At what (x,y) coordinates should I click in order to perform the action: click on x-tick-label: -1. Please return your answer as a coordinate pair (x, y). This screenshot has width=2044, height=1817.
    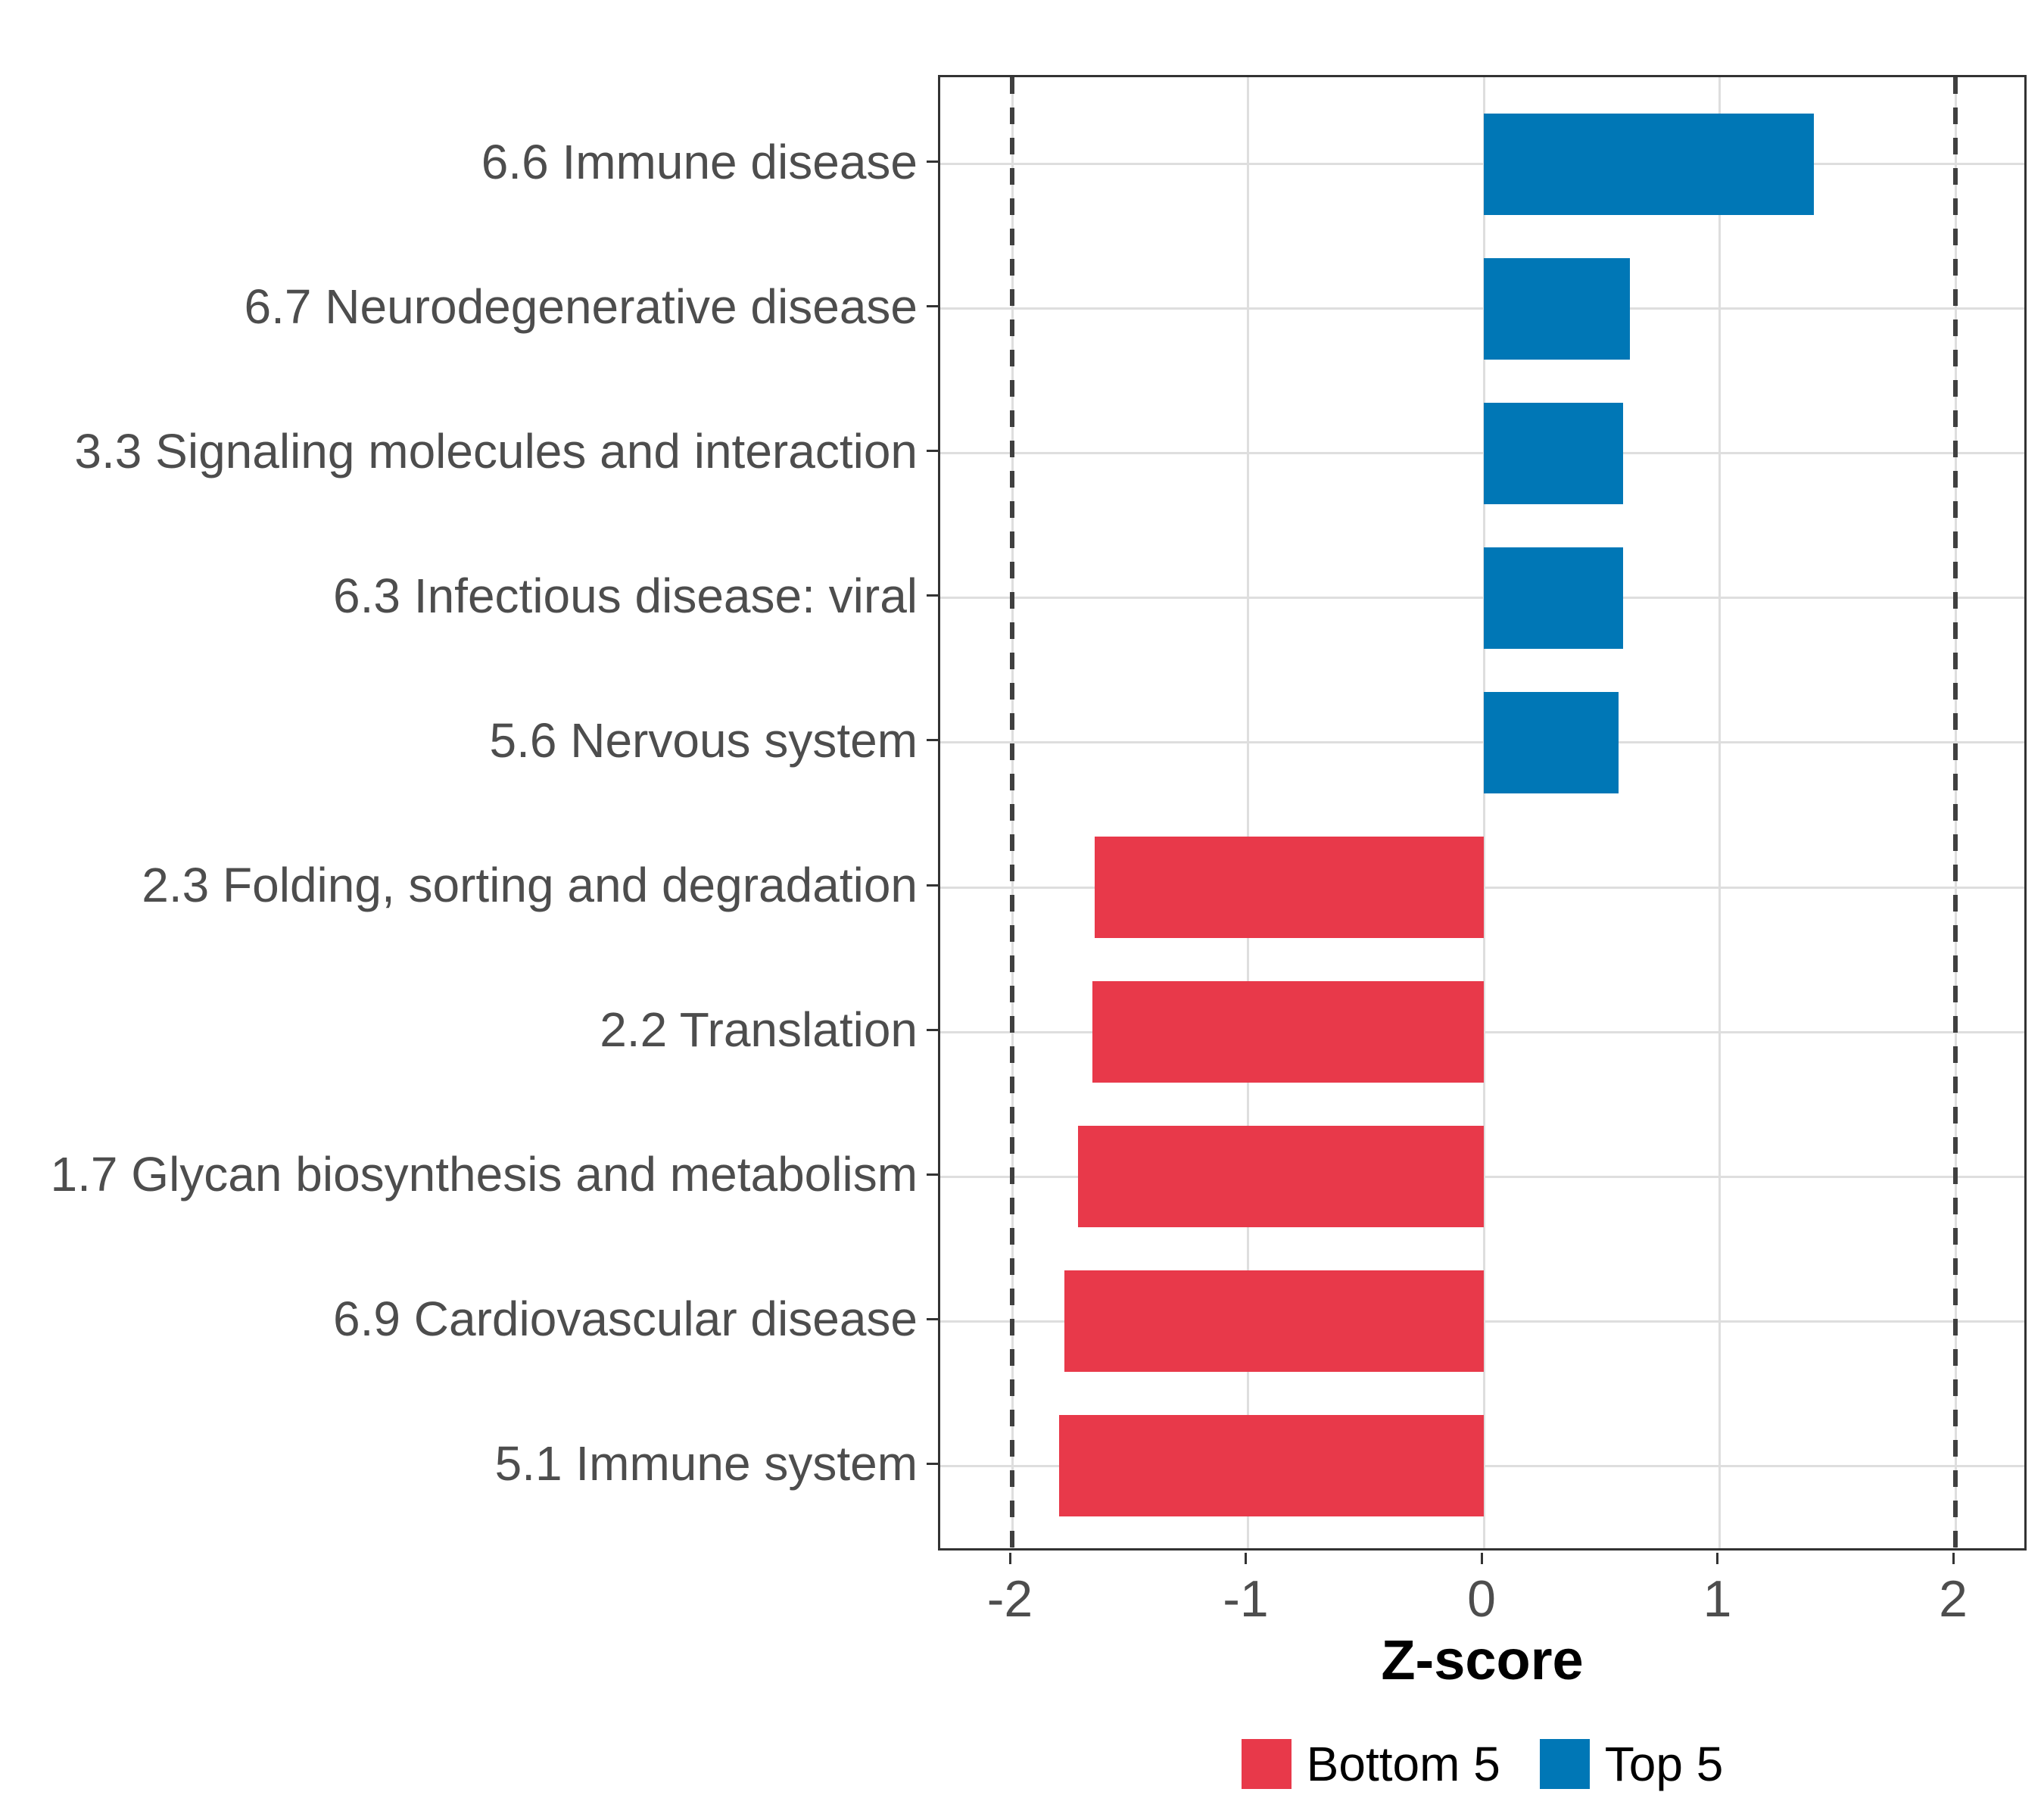
    Looking at the image, I should click on (1246, 1599).